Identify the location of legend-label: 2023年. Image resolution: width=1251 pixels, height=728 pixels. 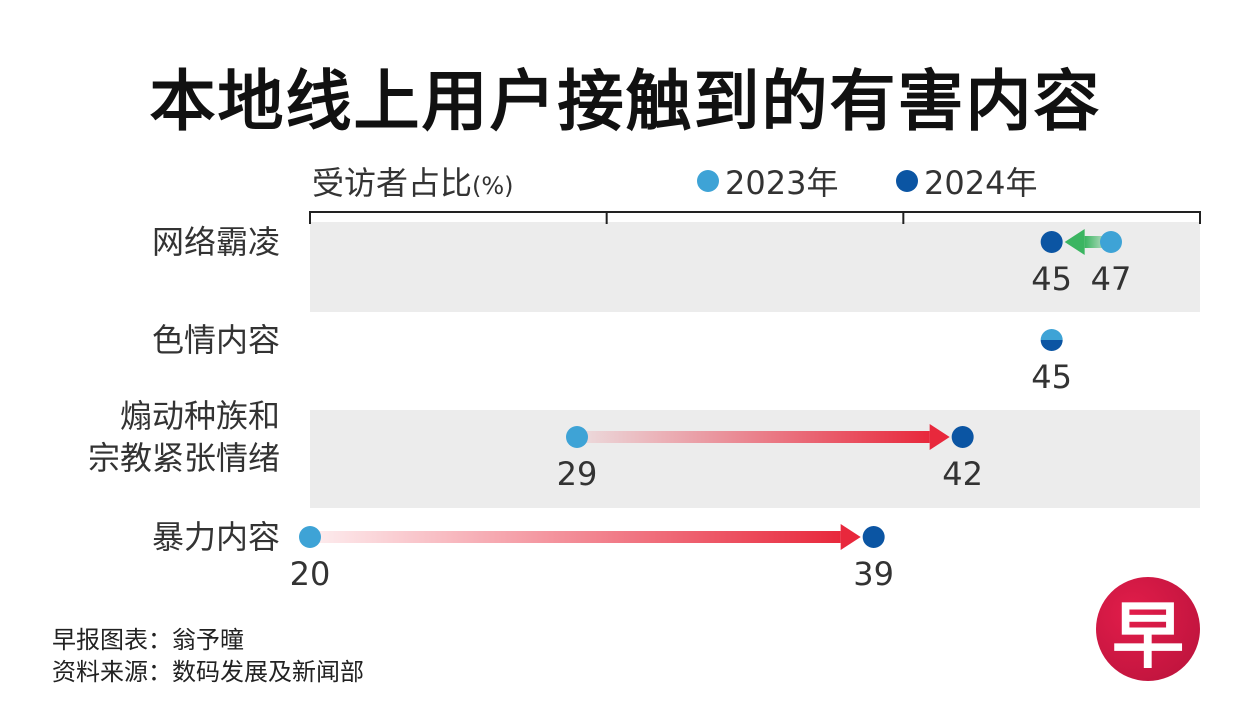
(782, 183).